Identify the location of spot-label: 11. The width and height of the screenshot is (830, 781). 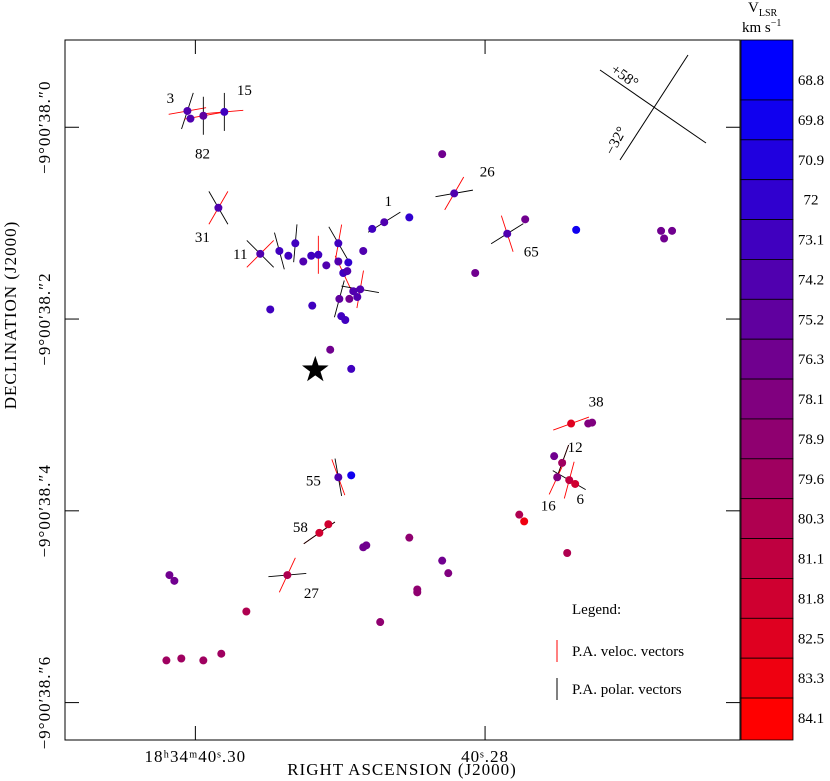
(240, 255).